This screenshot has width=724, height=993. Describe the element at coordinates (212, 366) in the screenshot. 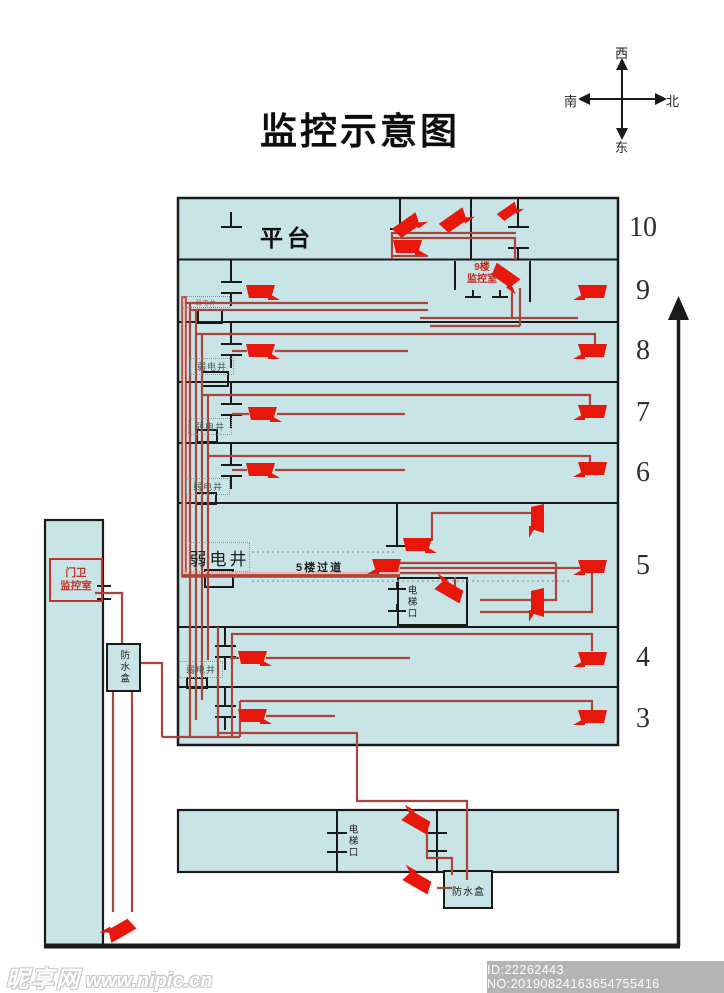

I see `well-label-f8: 弱电井` at that location.